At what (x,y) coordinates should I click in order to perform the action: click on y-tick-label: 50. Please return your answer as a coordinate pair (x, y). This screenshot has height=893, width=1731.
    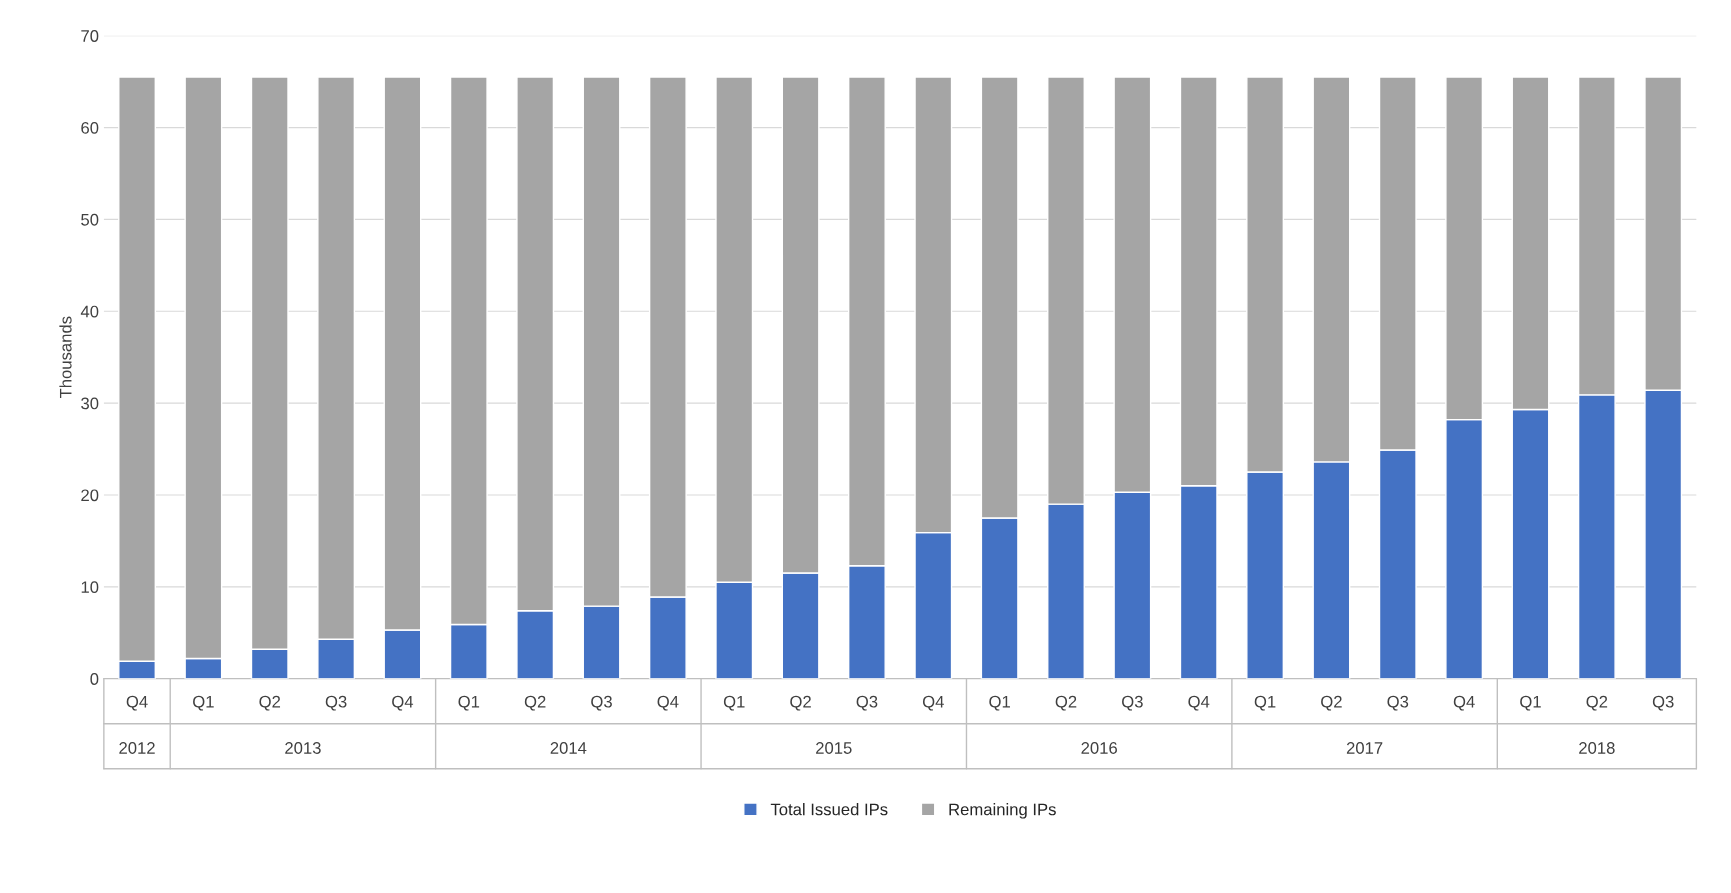
    Looking at the image, I should click on (90, 219).